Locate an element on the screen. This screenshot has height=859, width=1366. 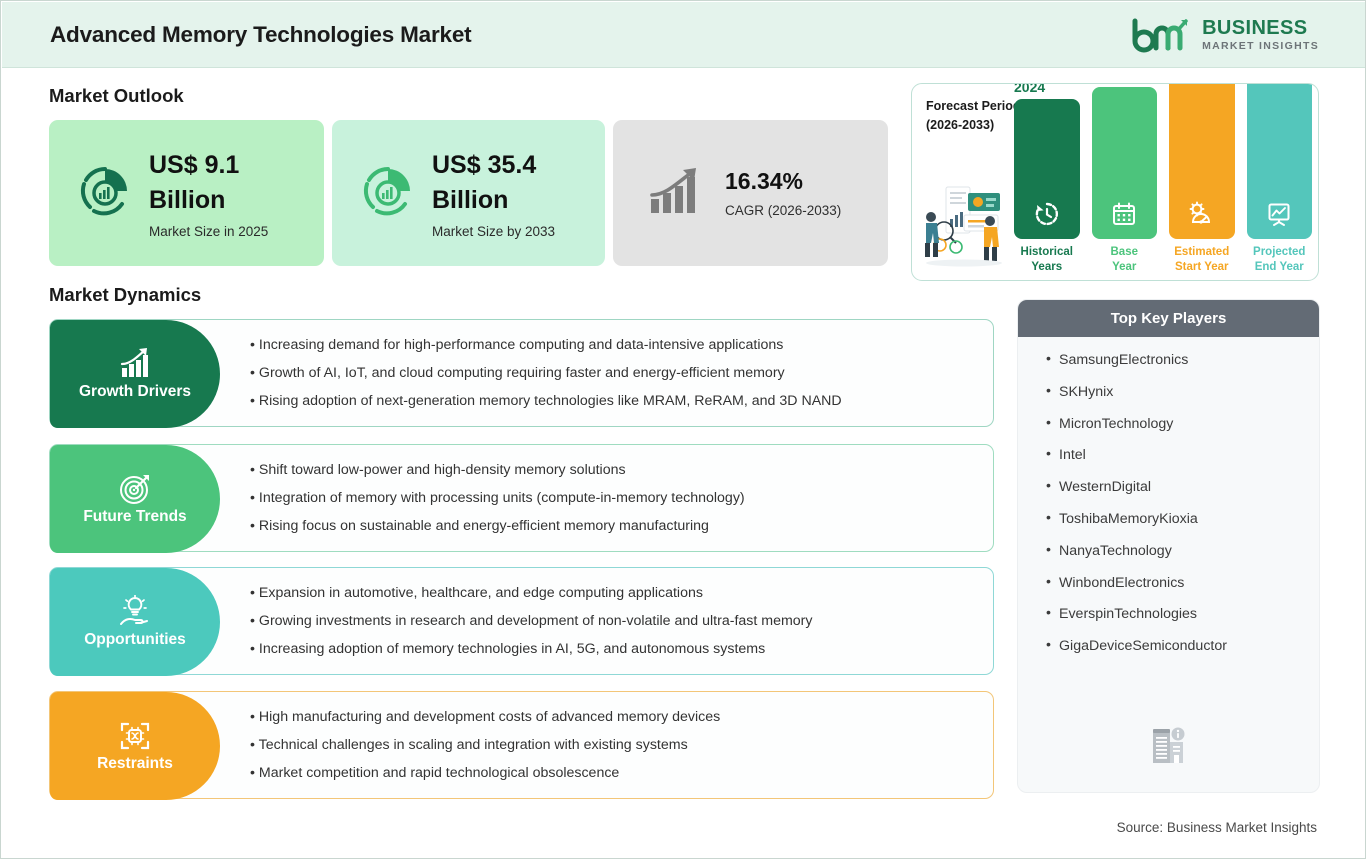
dynamics-label: Opportunities is located at coordinates (135, 639).